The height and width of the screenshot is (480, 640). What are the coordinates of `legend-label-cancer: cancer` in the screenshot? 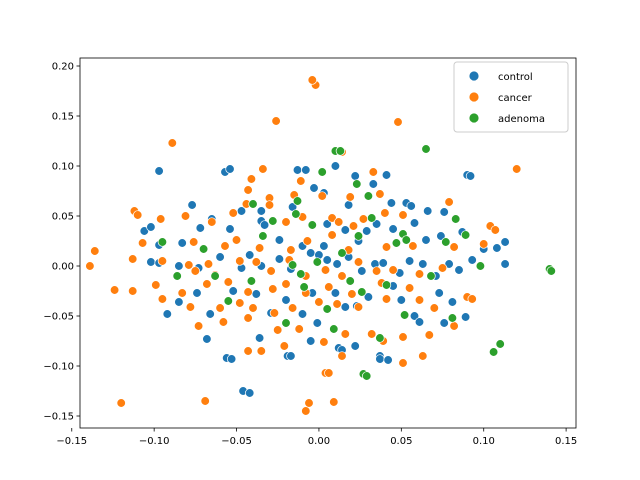 It's located at (515, 98).